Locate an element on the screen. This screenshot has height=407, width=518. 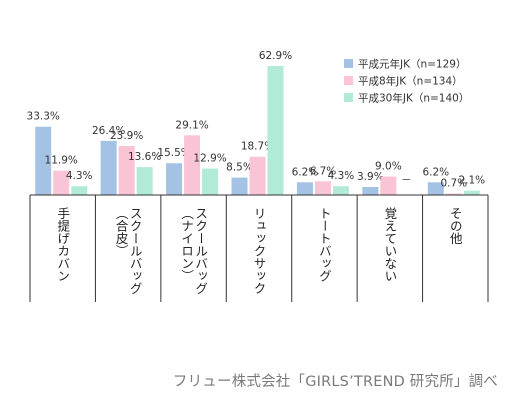
data-label-s3-c6: － is located at coordinates (406, 180).